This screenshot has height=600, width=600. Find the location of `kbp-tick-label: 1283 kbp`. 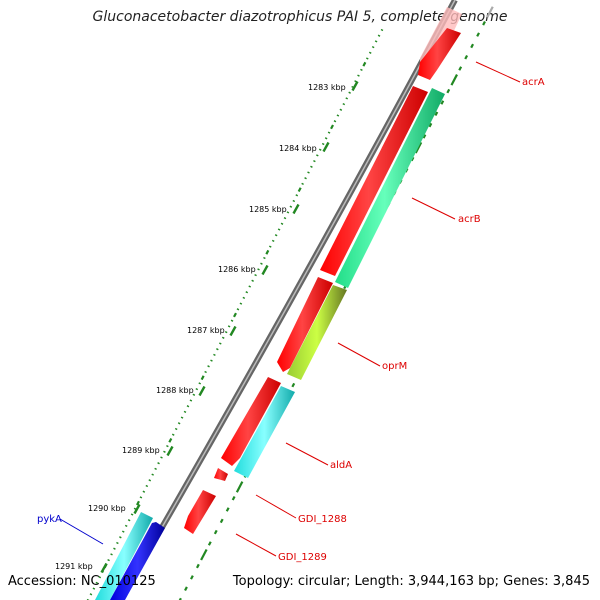

kbp-tick-label: 1283 kbp is located at coordinates (327, 87).